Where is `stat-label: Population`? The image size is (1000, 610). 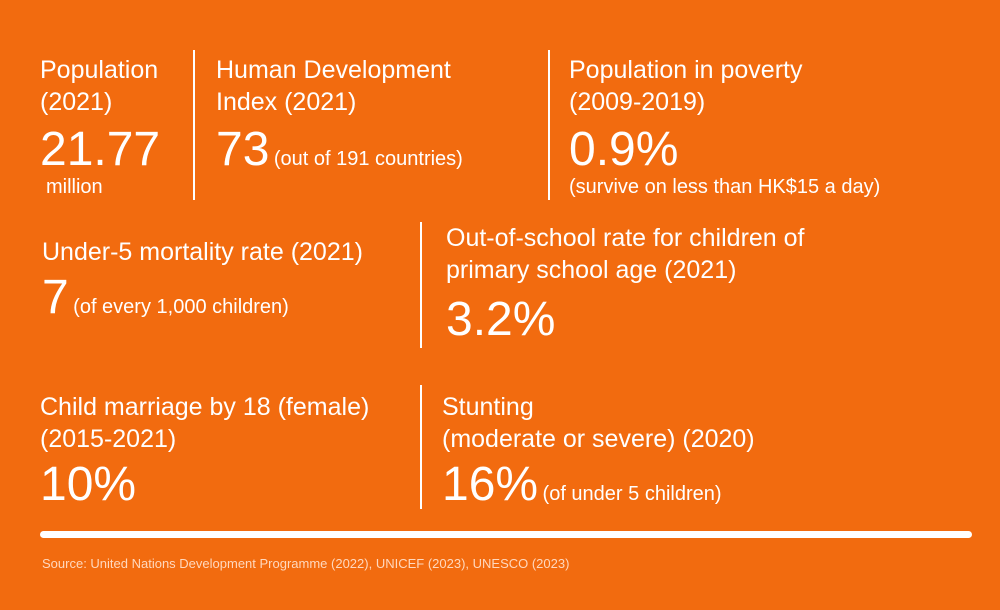
stat-label: Population is located at coordinates (99, 70).